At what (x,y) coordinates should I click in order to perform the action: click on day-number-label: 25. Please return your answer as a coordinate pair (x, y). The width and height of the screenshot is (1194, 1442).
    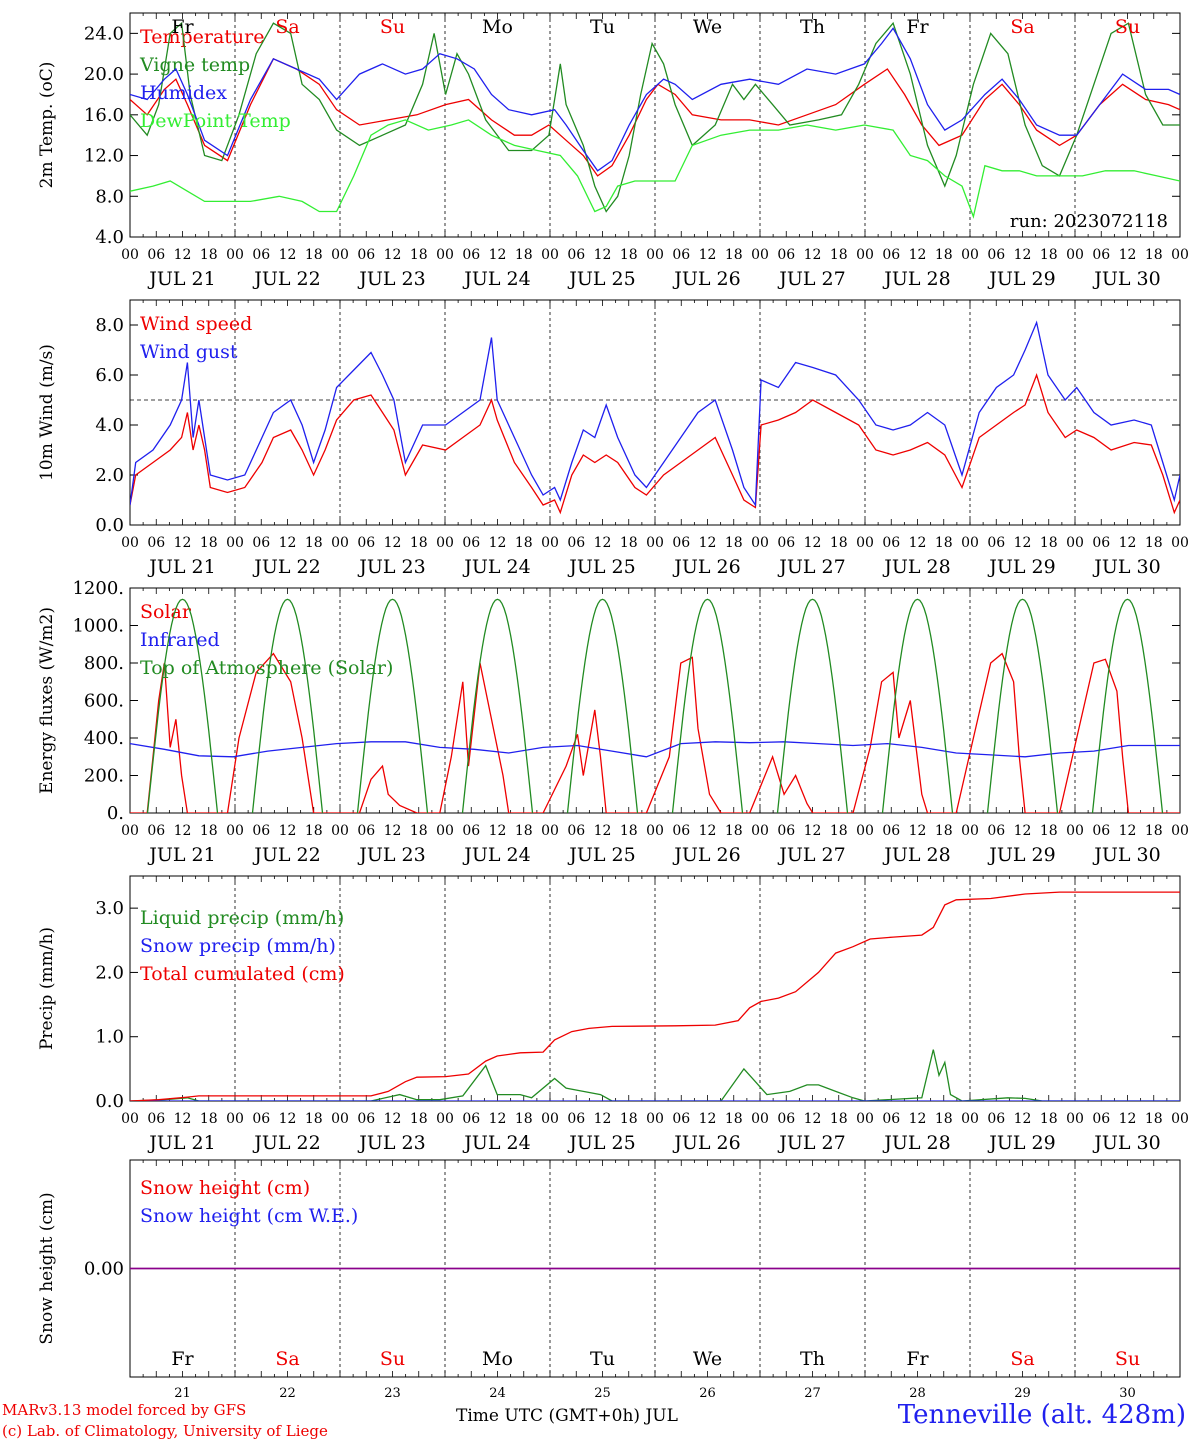
    Looking at the image, I should click on (602, 1393).